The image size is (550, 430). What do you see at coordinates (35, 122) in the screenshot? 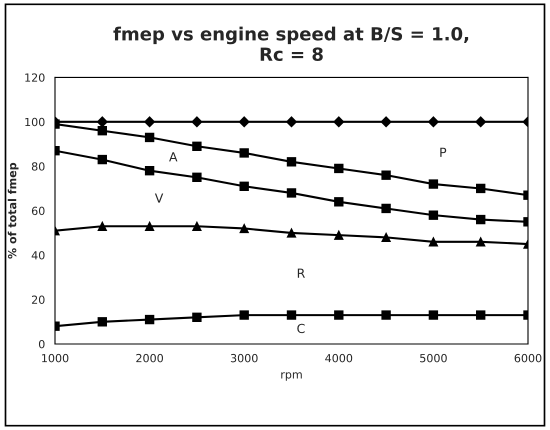
I see `y-tick-label: 100` at bounding box center [35, 122].